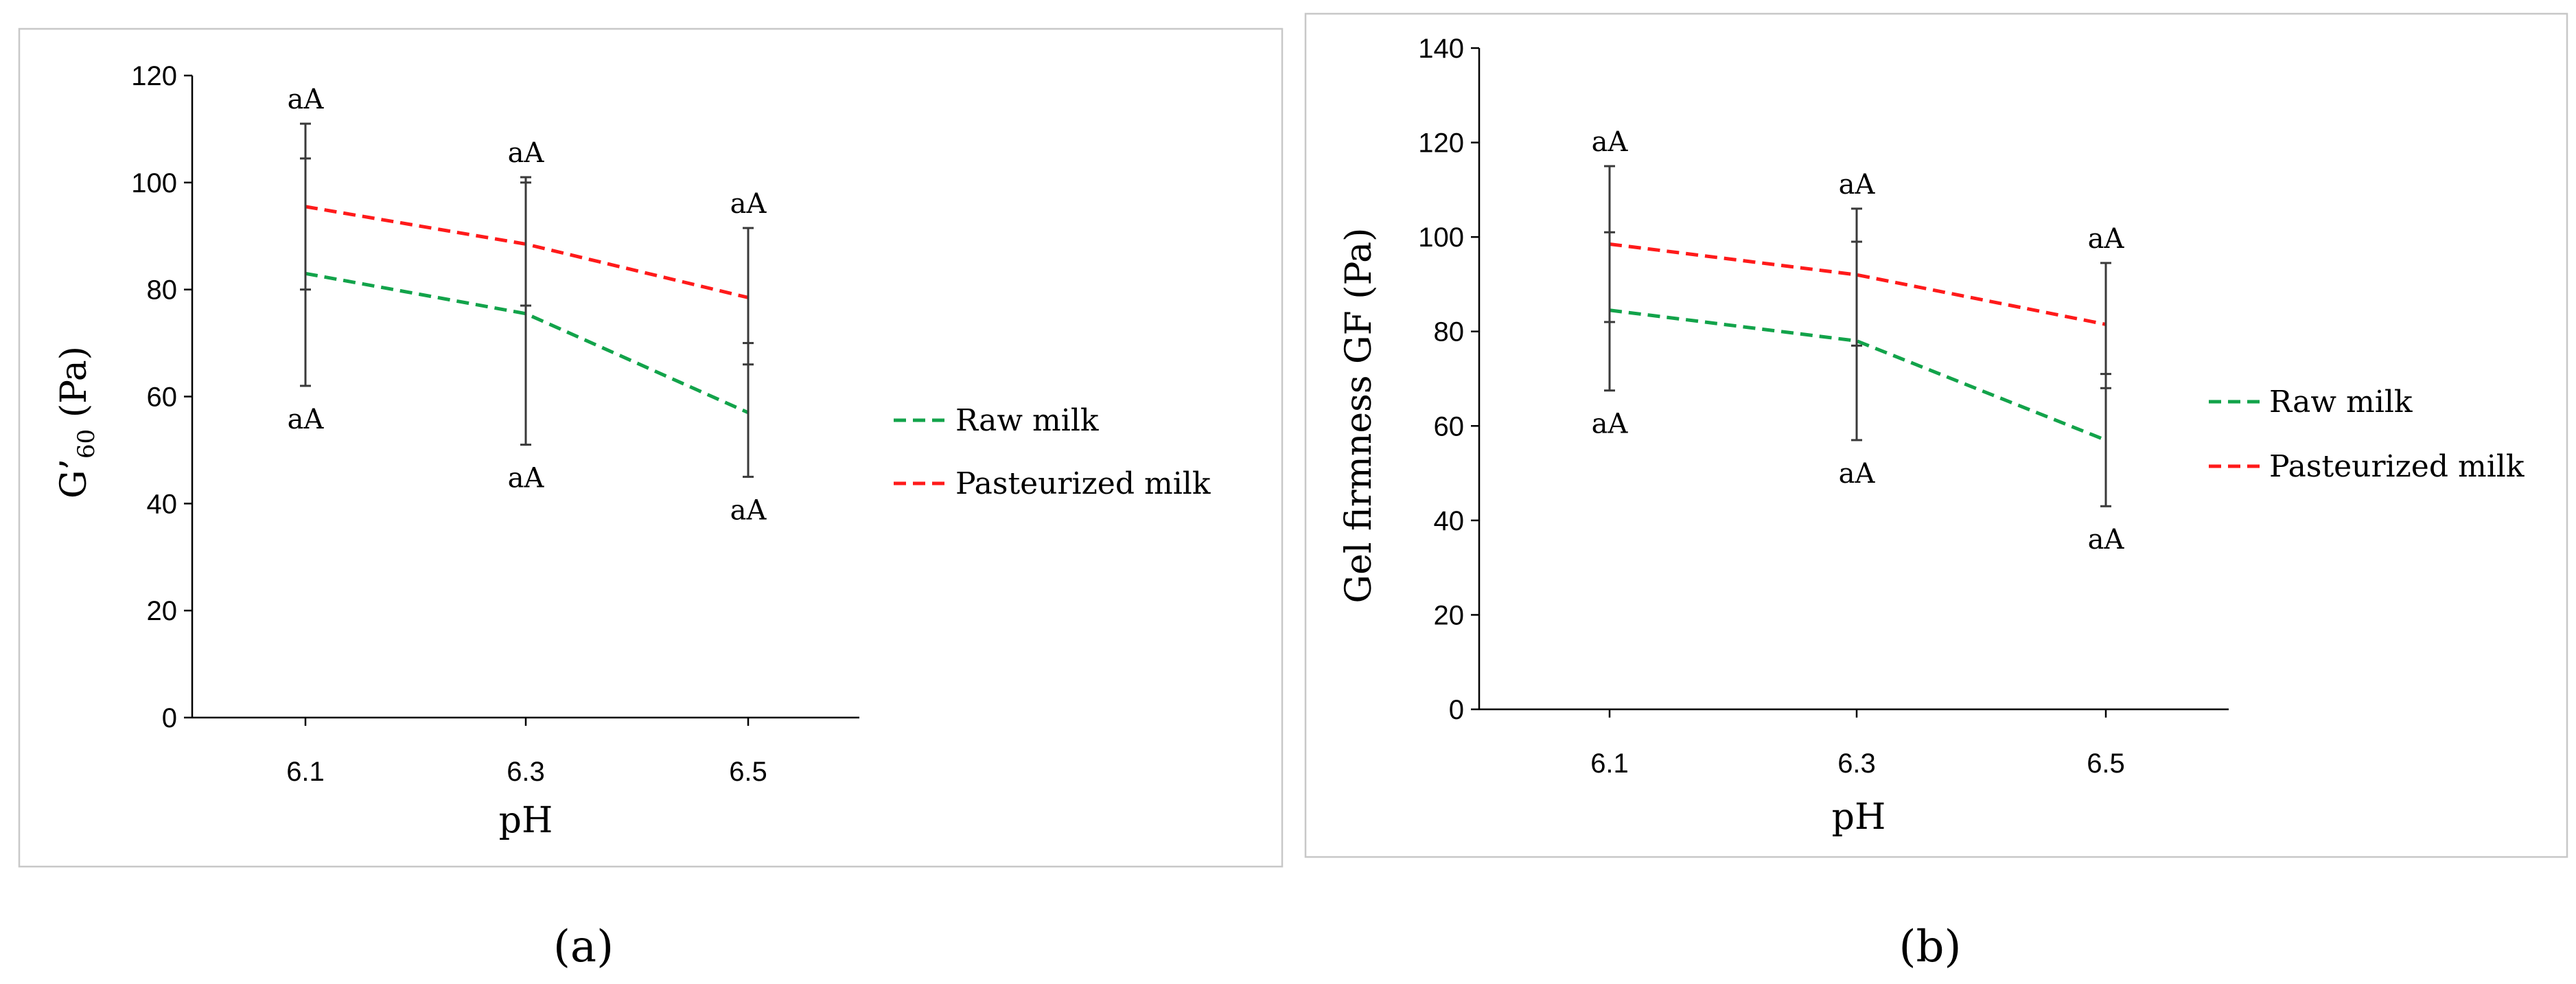 This screenshot has width=2576, height=984. Describe the element at coordinates (1449, 380) in the screenshot. I see `y-axis-b: 0 20 40 60 80 100 120 140` at that location.